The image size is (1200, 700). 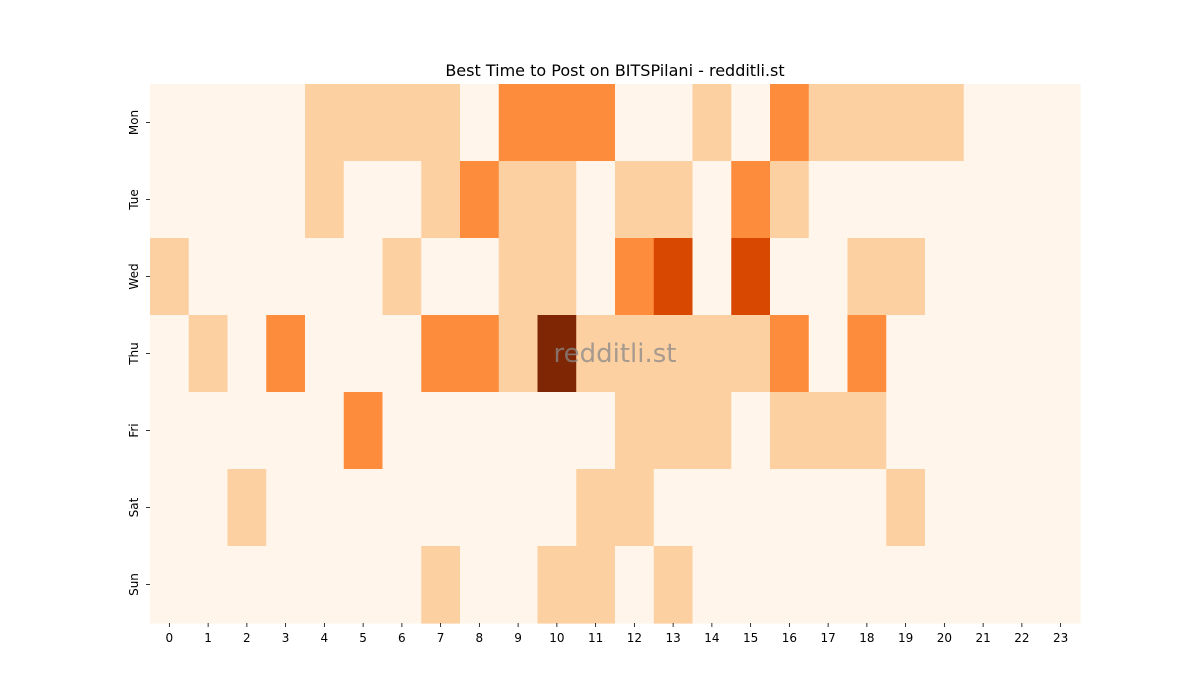 What do you see at coordinates (1021, 638) in the screenshot?
I see `x-tick-label: 22` at bounding box center [1021, 638].